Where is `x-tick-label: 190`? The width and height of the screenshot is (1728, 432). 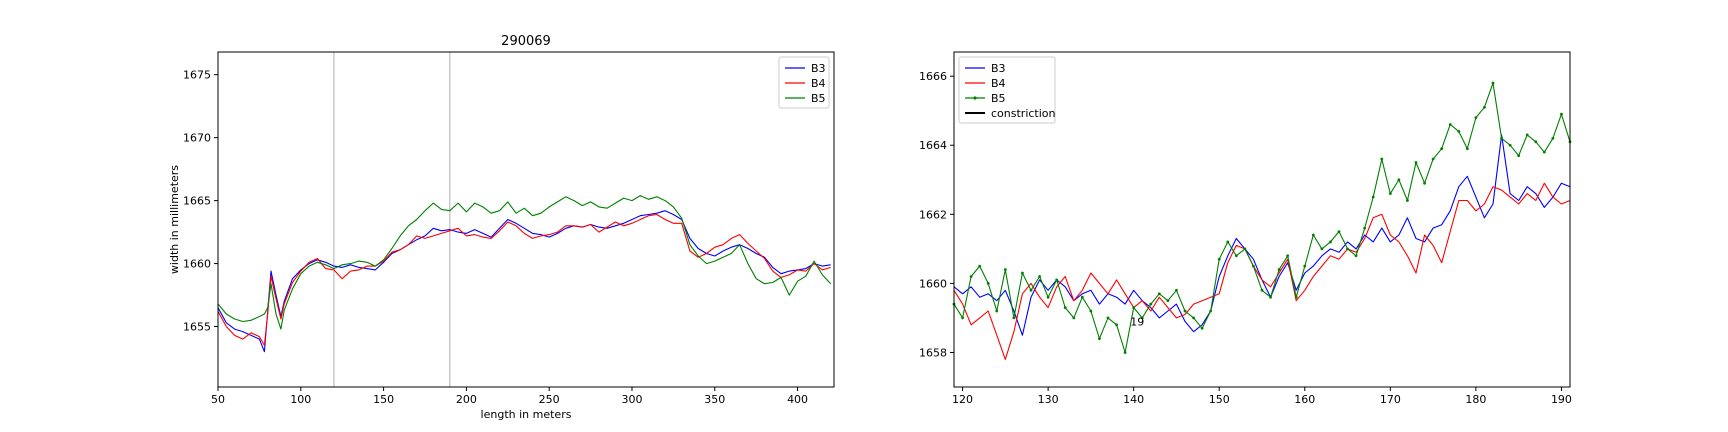
x-tick-label: 190 is located at coordinates (1561, 399).